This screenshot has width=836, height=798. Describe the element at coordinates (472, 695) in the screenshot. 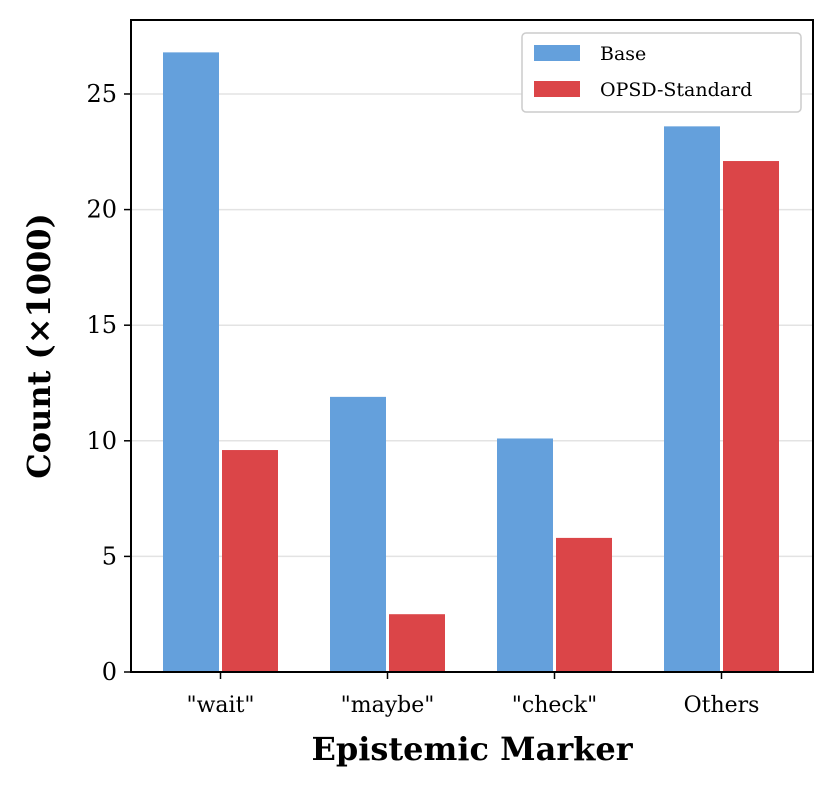

I see `x-axis: "wait" "maybe" "check" Others` at that location.